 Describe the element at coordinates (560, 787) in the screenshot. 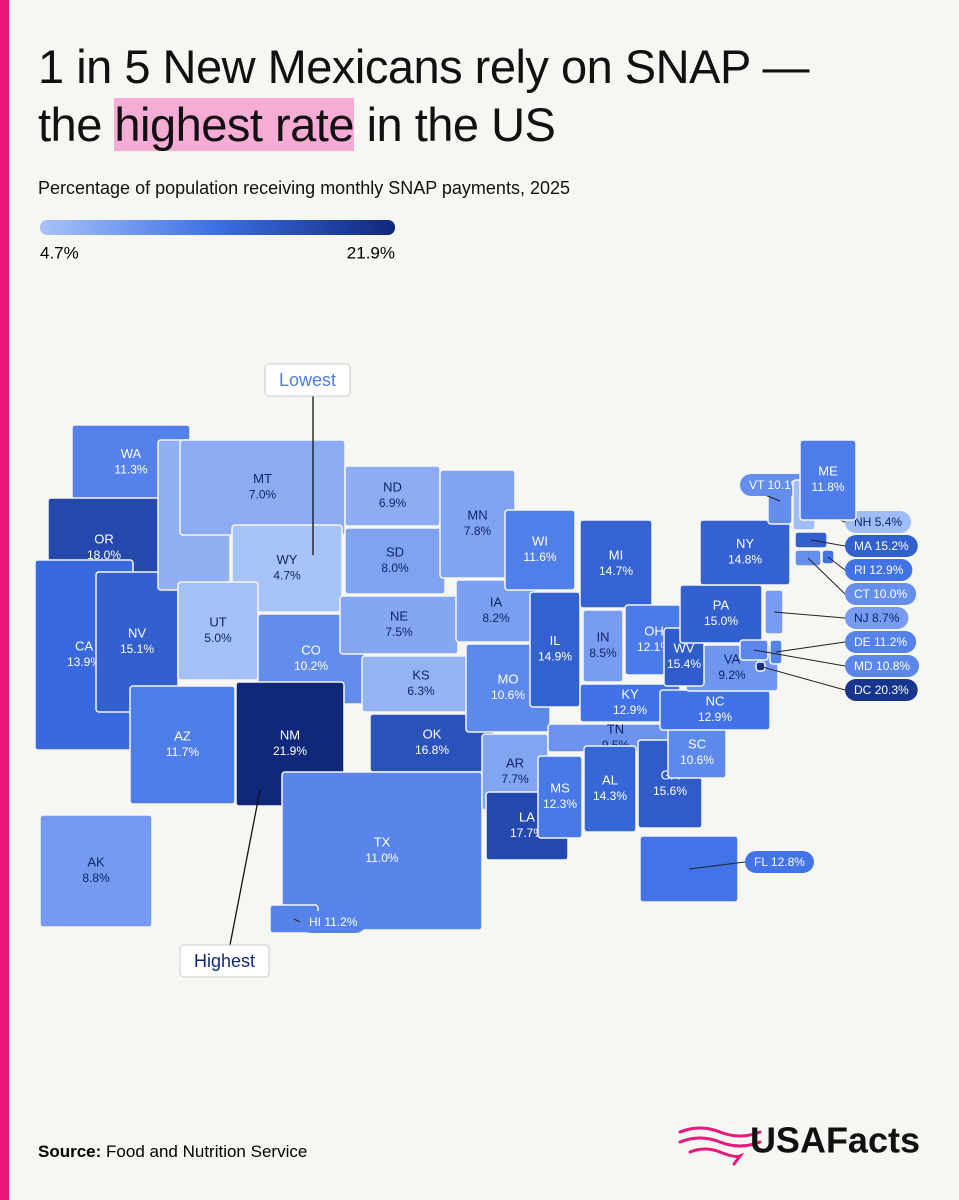

I see `state-code: MS` at that location.